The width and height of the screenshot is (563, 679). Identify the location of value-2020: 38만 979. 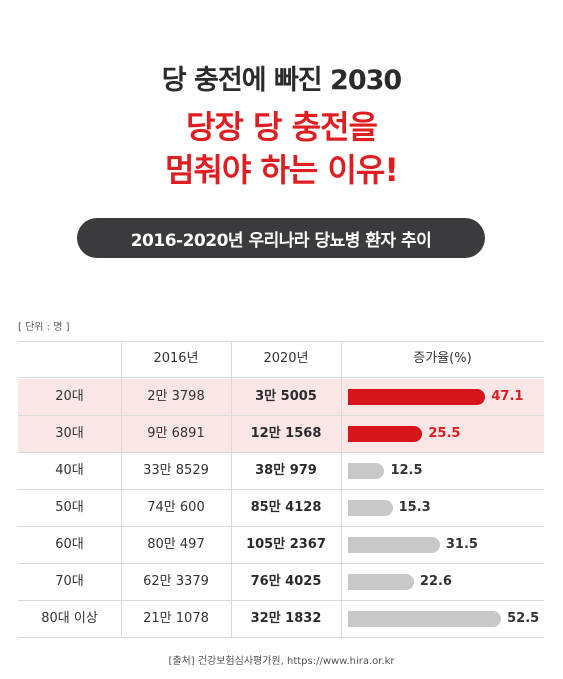
(286, 470).